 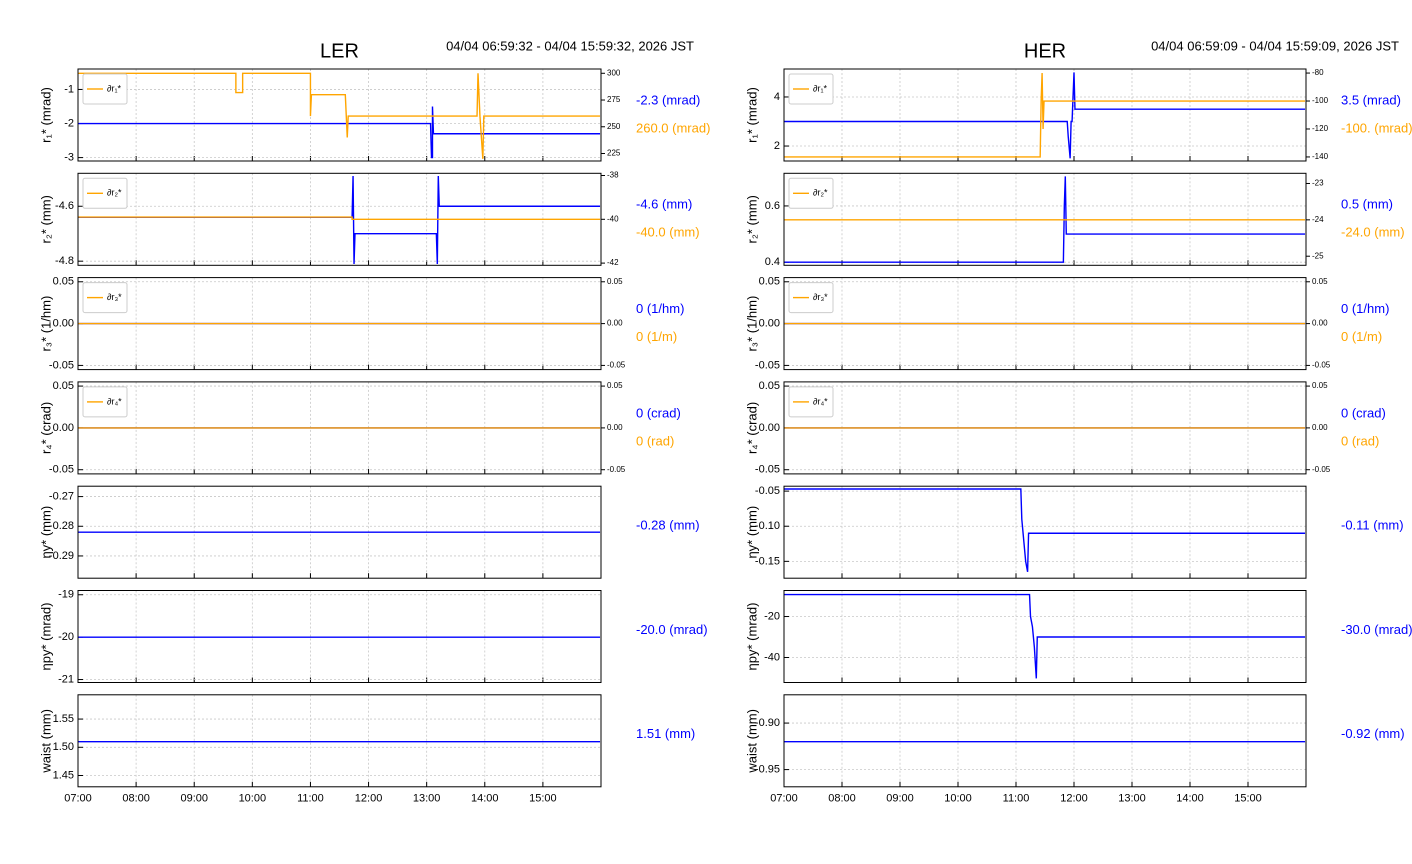 I want to click on x-tick-label: 11:00, so click(x=310, y=799).